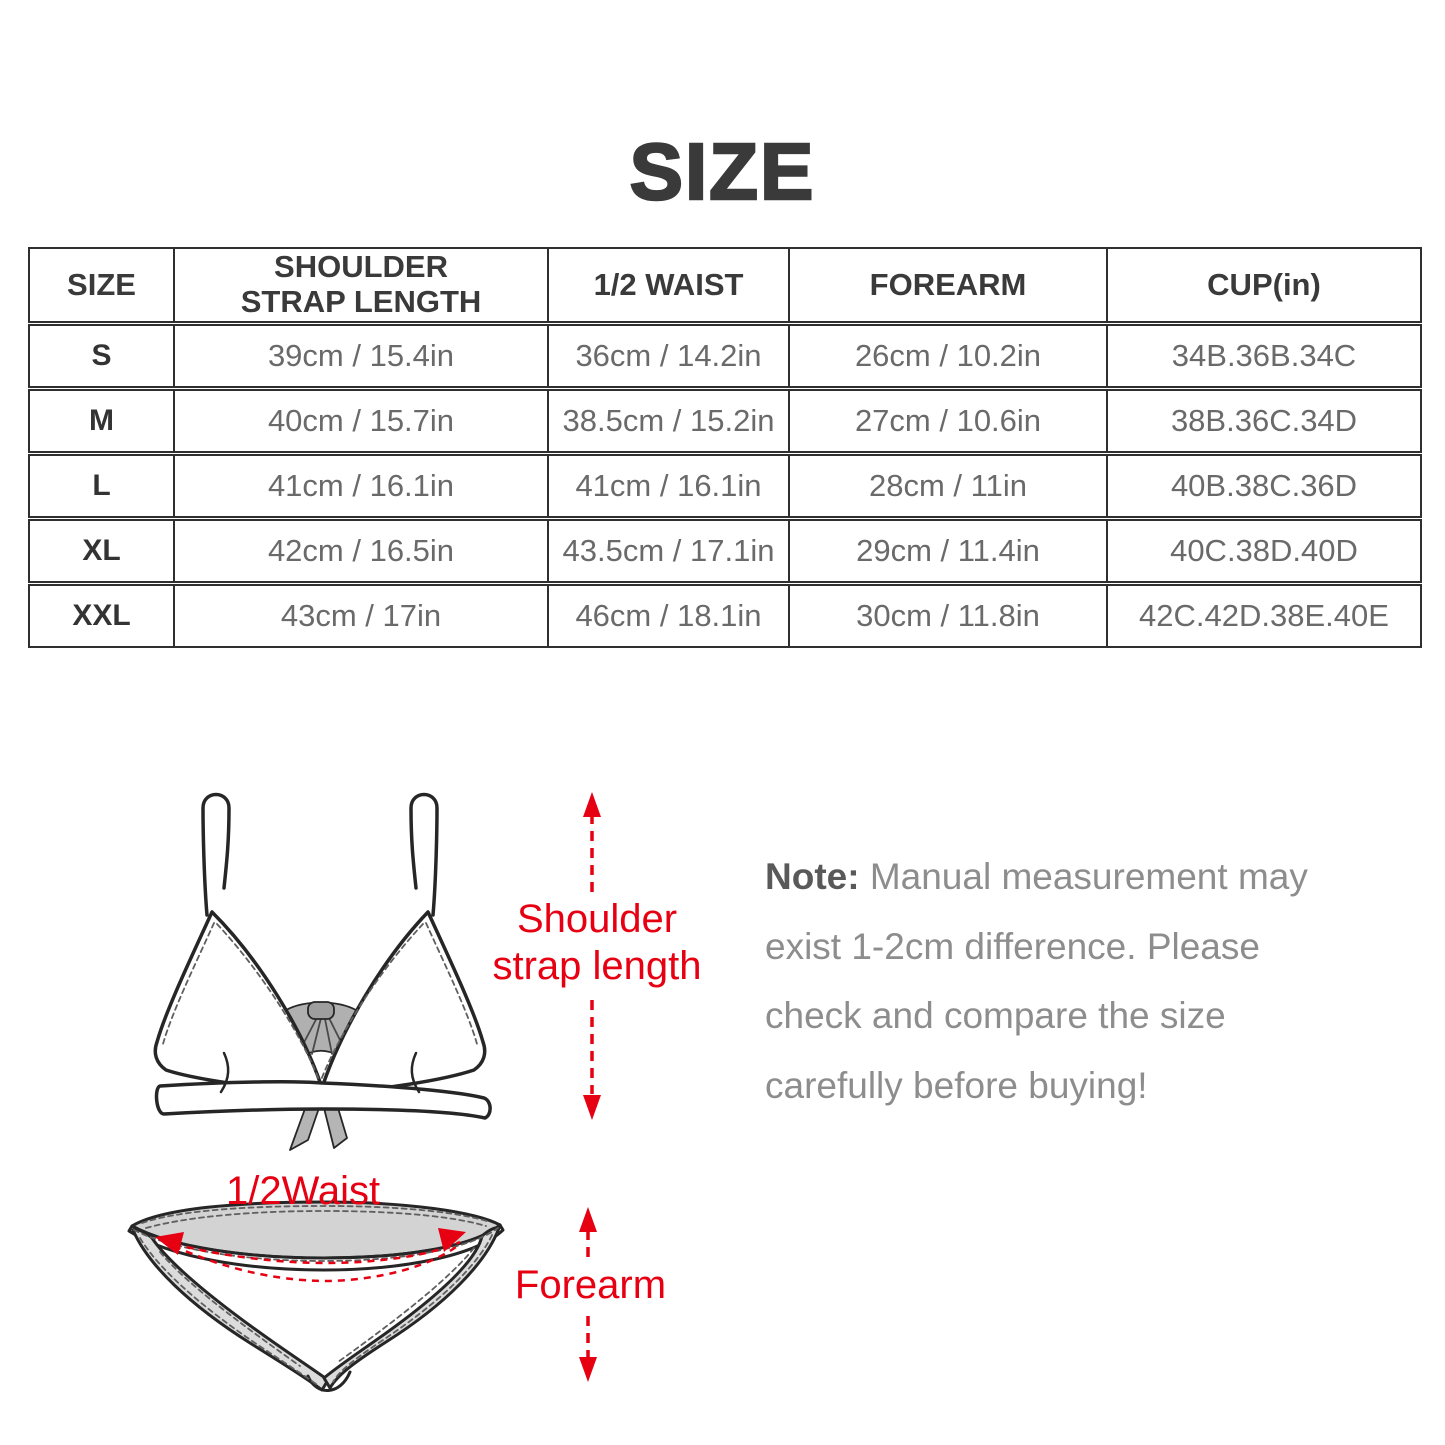  Describe the element at coordinates (1264, 615) in the screenshot. I see `cell-cup: 42C.42D.38E.40E` at that location.